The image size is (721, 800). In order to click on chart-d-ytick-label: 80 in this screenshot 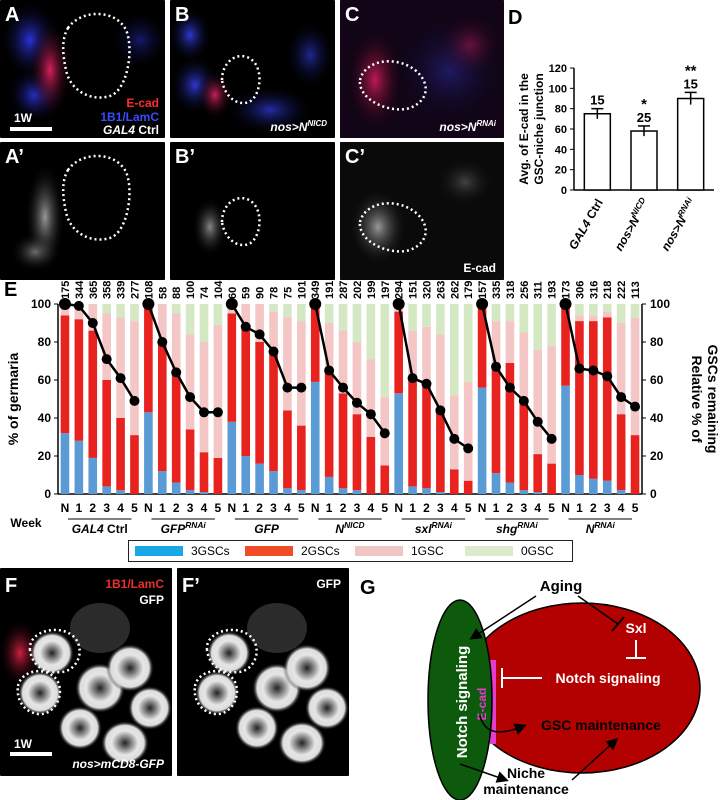, I will do `click(561, 110)`.